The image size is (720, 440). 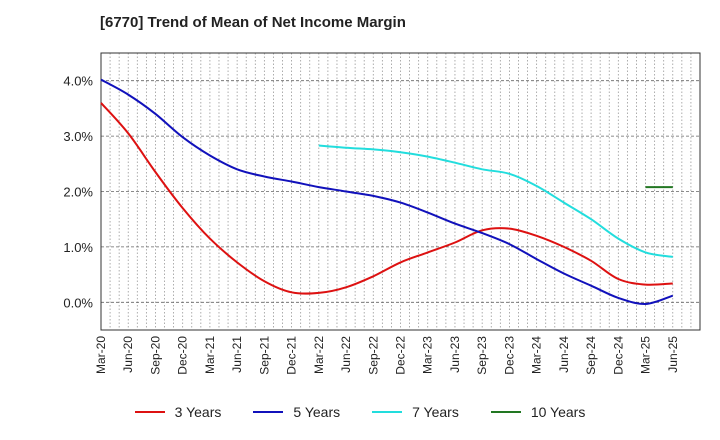 I want to click on legend-item-7-years: 7 Years, so click(x=415, y=412).